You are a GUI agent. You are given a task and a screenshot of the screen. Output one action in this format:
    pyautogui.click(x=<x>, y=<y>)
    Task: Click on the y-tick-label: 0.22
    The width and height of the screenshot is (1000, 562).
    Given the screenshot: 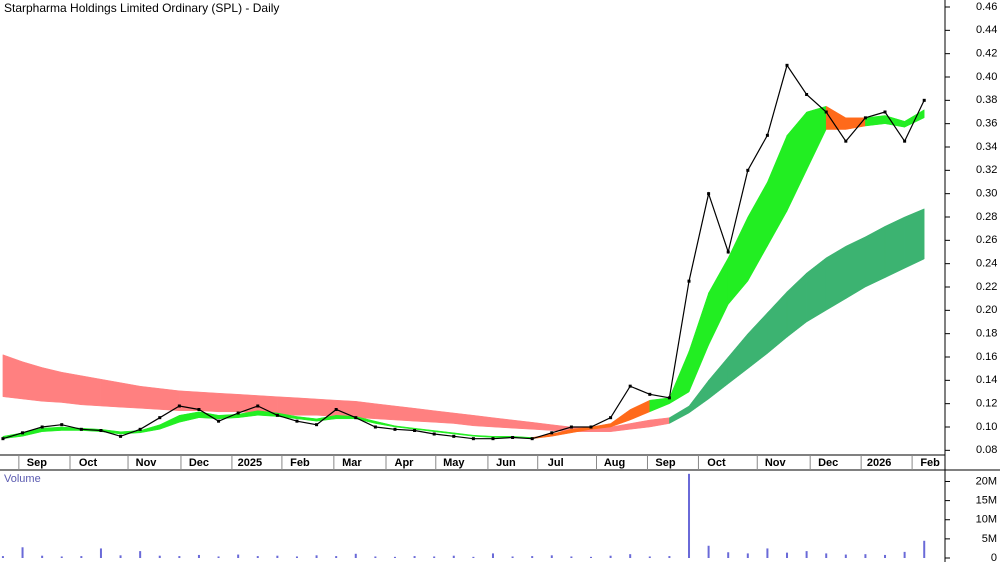 What is the action you would take?
    pyautogui.click(x=986, y=287)
    